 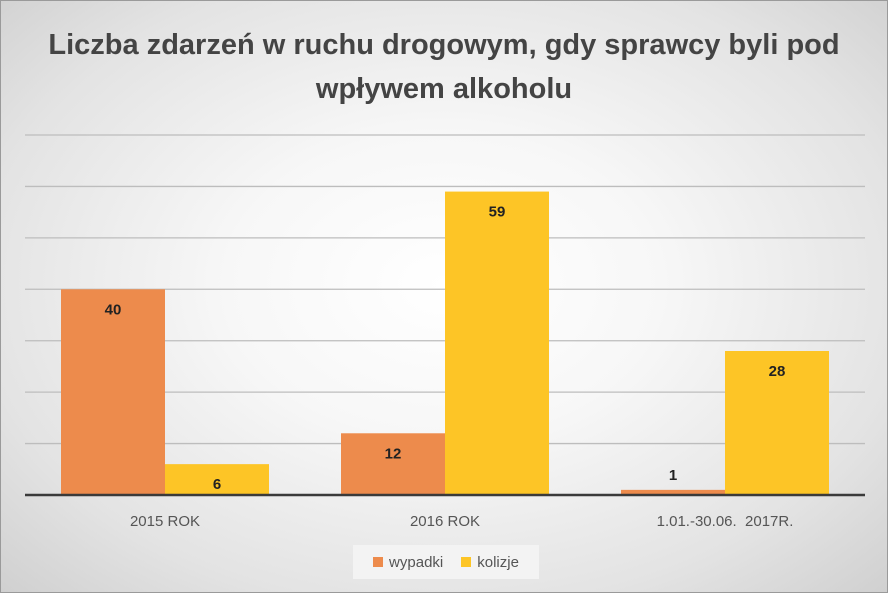 I want to click on data-label-kolizje-2015-rok: 6, so click(x=217, y=484).